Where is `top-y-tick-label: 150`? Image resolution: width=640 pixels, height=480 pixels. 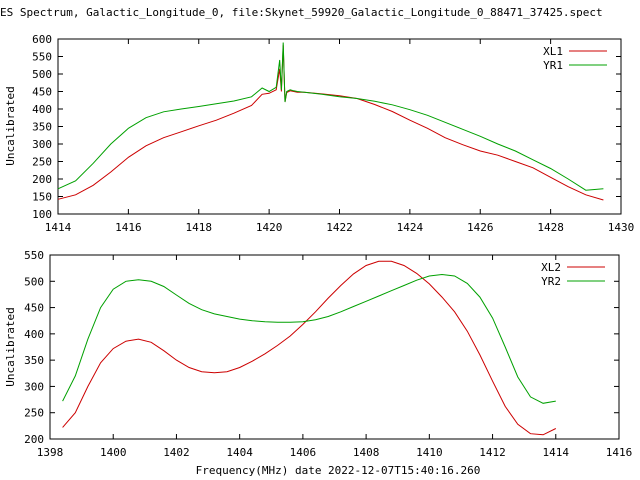
top-y-tick-label: 150 is located at coordinates (42, 197).